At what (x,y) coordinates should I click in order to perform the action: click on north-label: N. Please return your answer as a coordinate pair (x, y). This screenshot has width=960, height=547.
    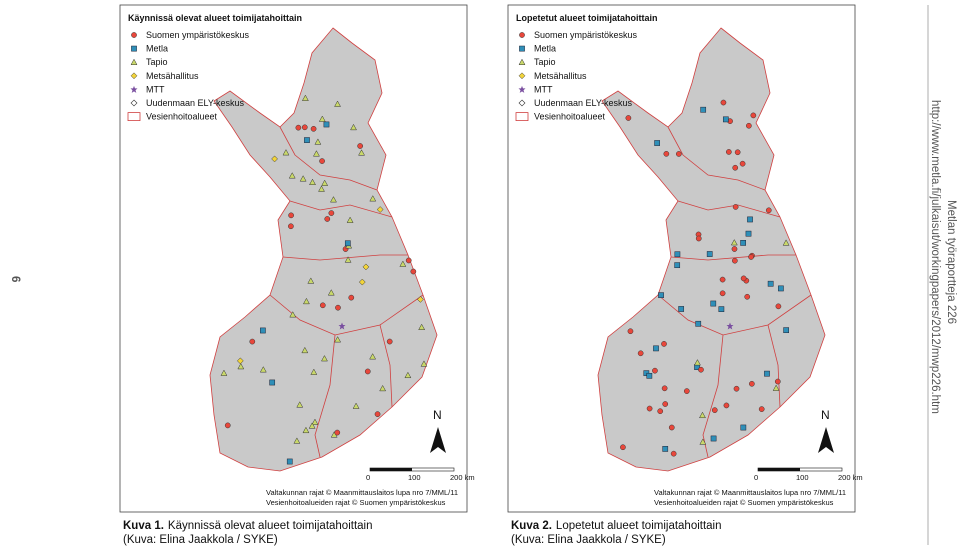
    Looking at the image, I should click on (825, 415).